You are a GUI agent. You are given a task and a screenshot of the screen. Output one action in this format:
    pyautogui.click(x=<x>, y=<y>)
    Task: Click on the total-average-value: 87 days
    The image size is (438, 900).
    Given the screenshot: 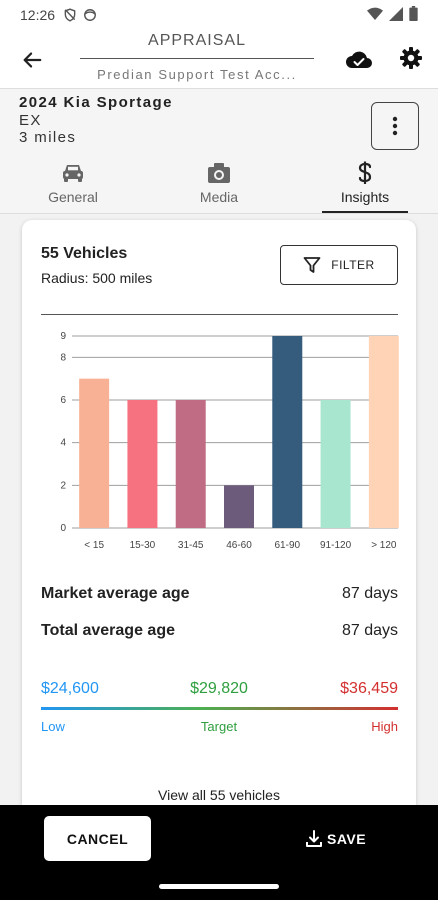 What is the action you would take?
    pyautogui.click(x=369, y=630)
    